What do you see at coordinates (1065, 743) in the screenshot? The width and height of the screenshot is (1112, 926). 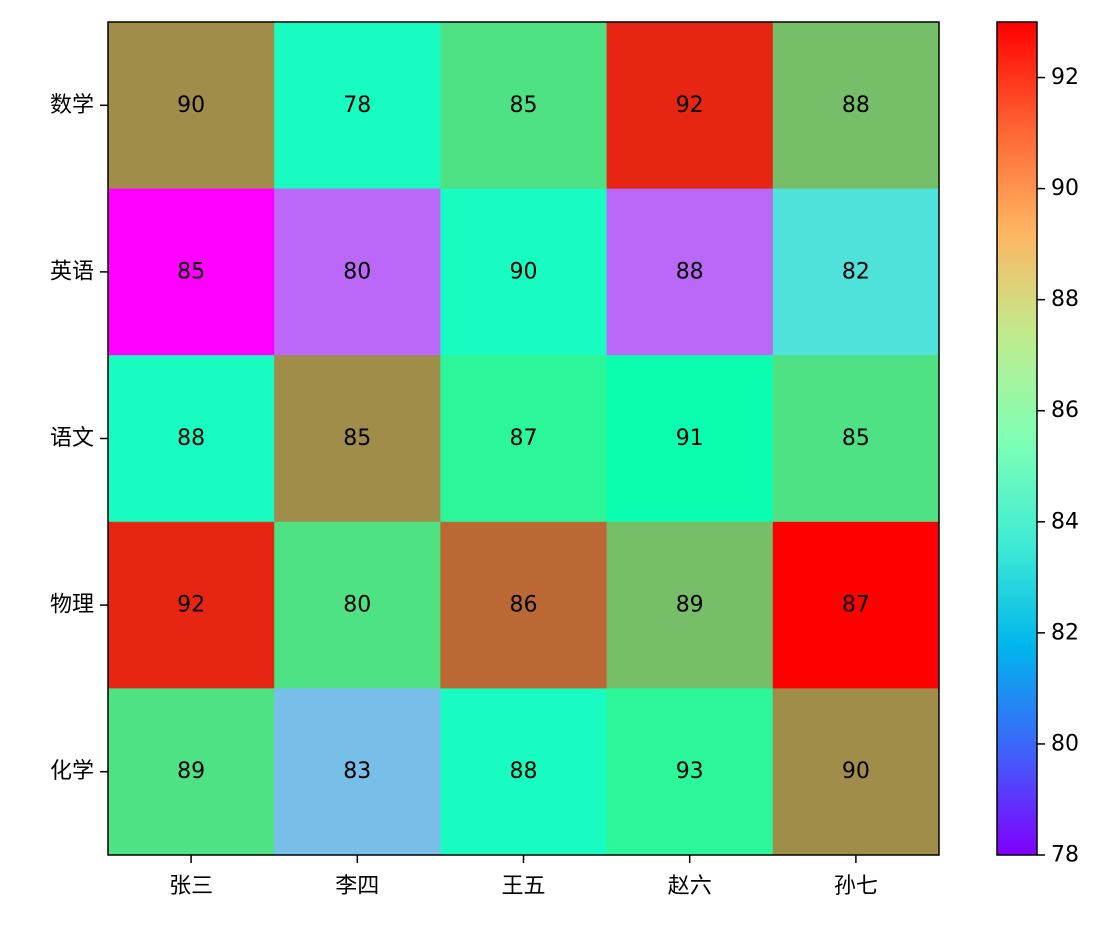 I see `colorbar-tick-label: 80` at bounding box center [1065, 743].